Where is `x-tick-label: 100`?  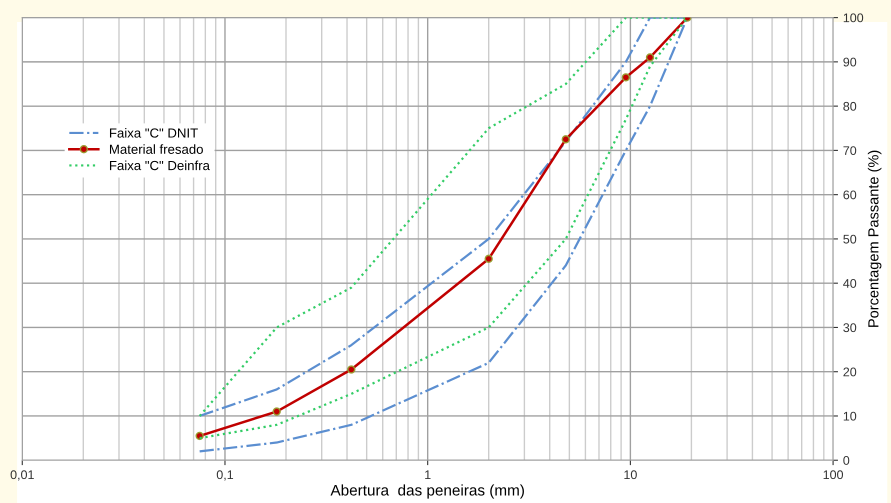 x-tick-label: 100 is located at coordinates (834, 475).